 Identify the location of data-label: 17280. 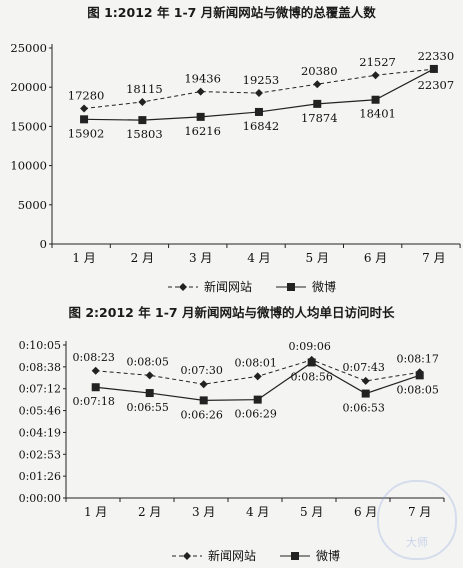
(86, 96).